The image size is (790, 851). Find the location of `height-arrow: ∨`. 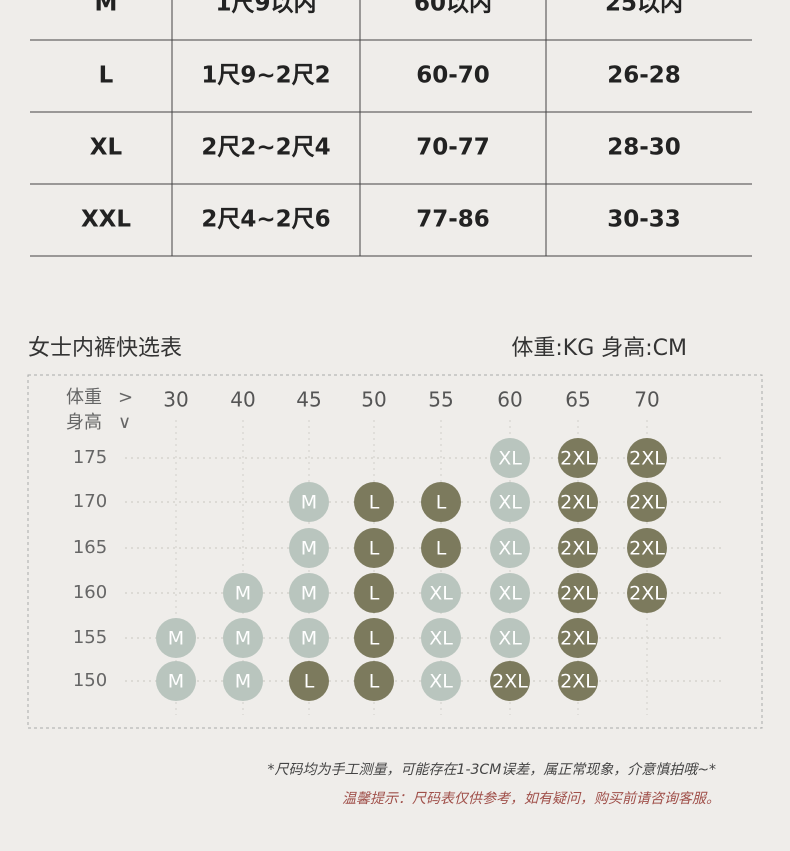

height-arrow: ∨ is located at coordinates (124, 422).